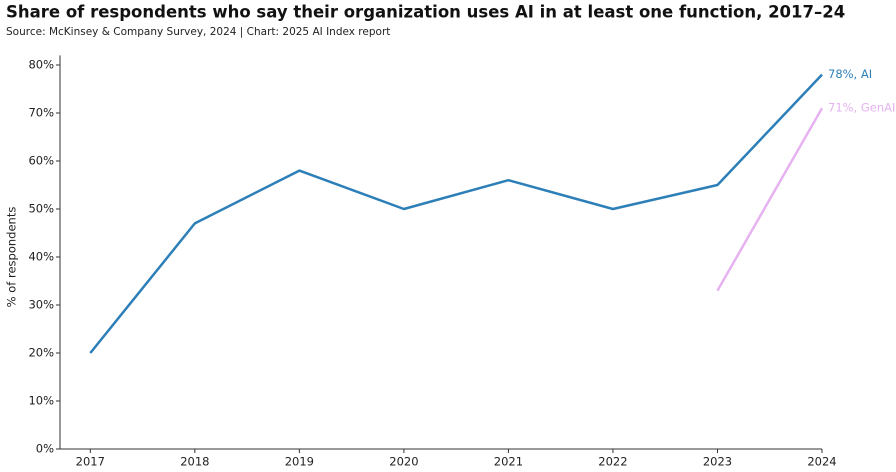 This screenshot has height=472, width=896. What do you see at coordinates (770, 199) in the screenshot?
I see `line-series` at bounding box center [770, 199].